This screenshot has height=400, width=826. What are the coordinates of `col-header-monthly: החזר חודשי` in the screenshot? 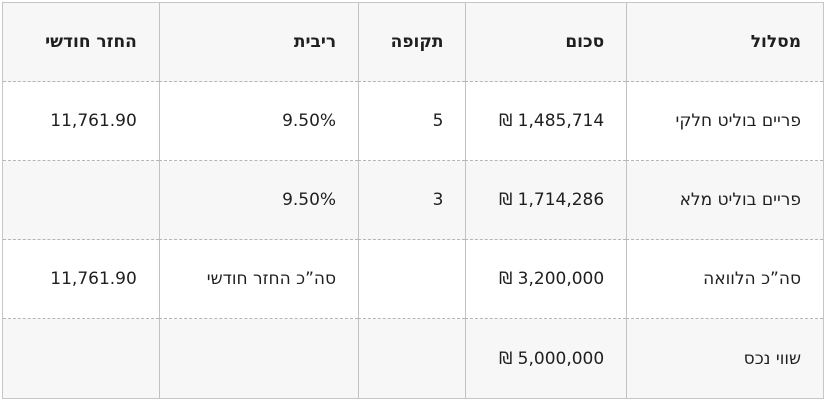 It's located at (81, 42).